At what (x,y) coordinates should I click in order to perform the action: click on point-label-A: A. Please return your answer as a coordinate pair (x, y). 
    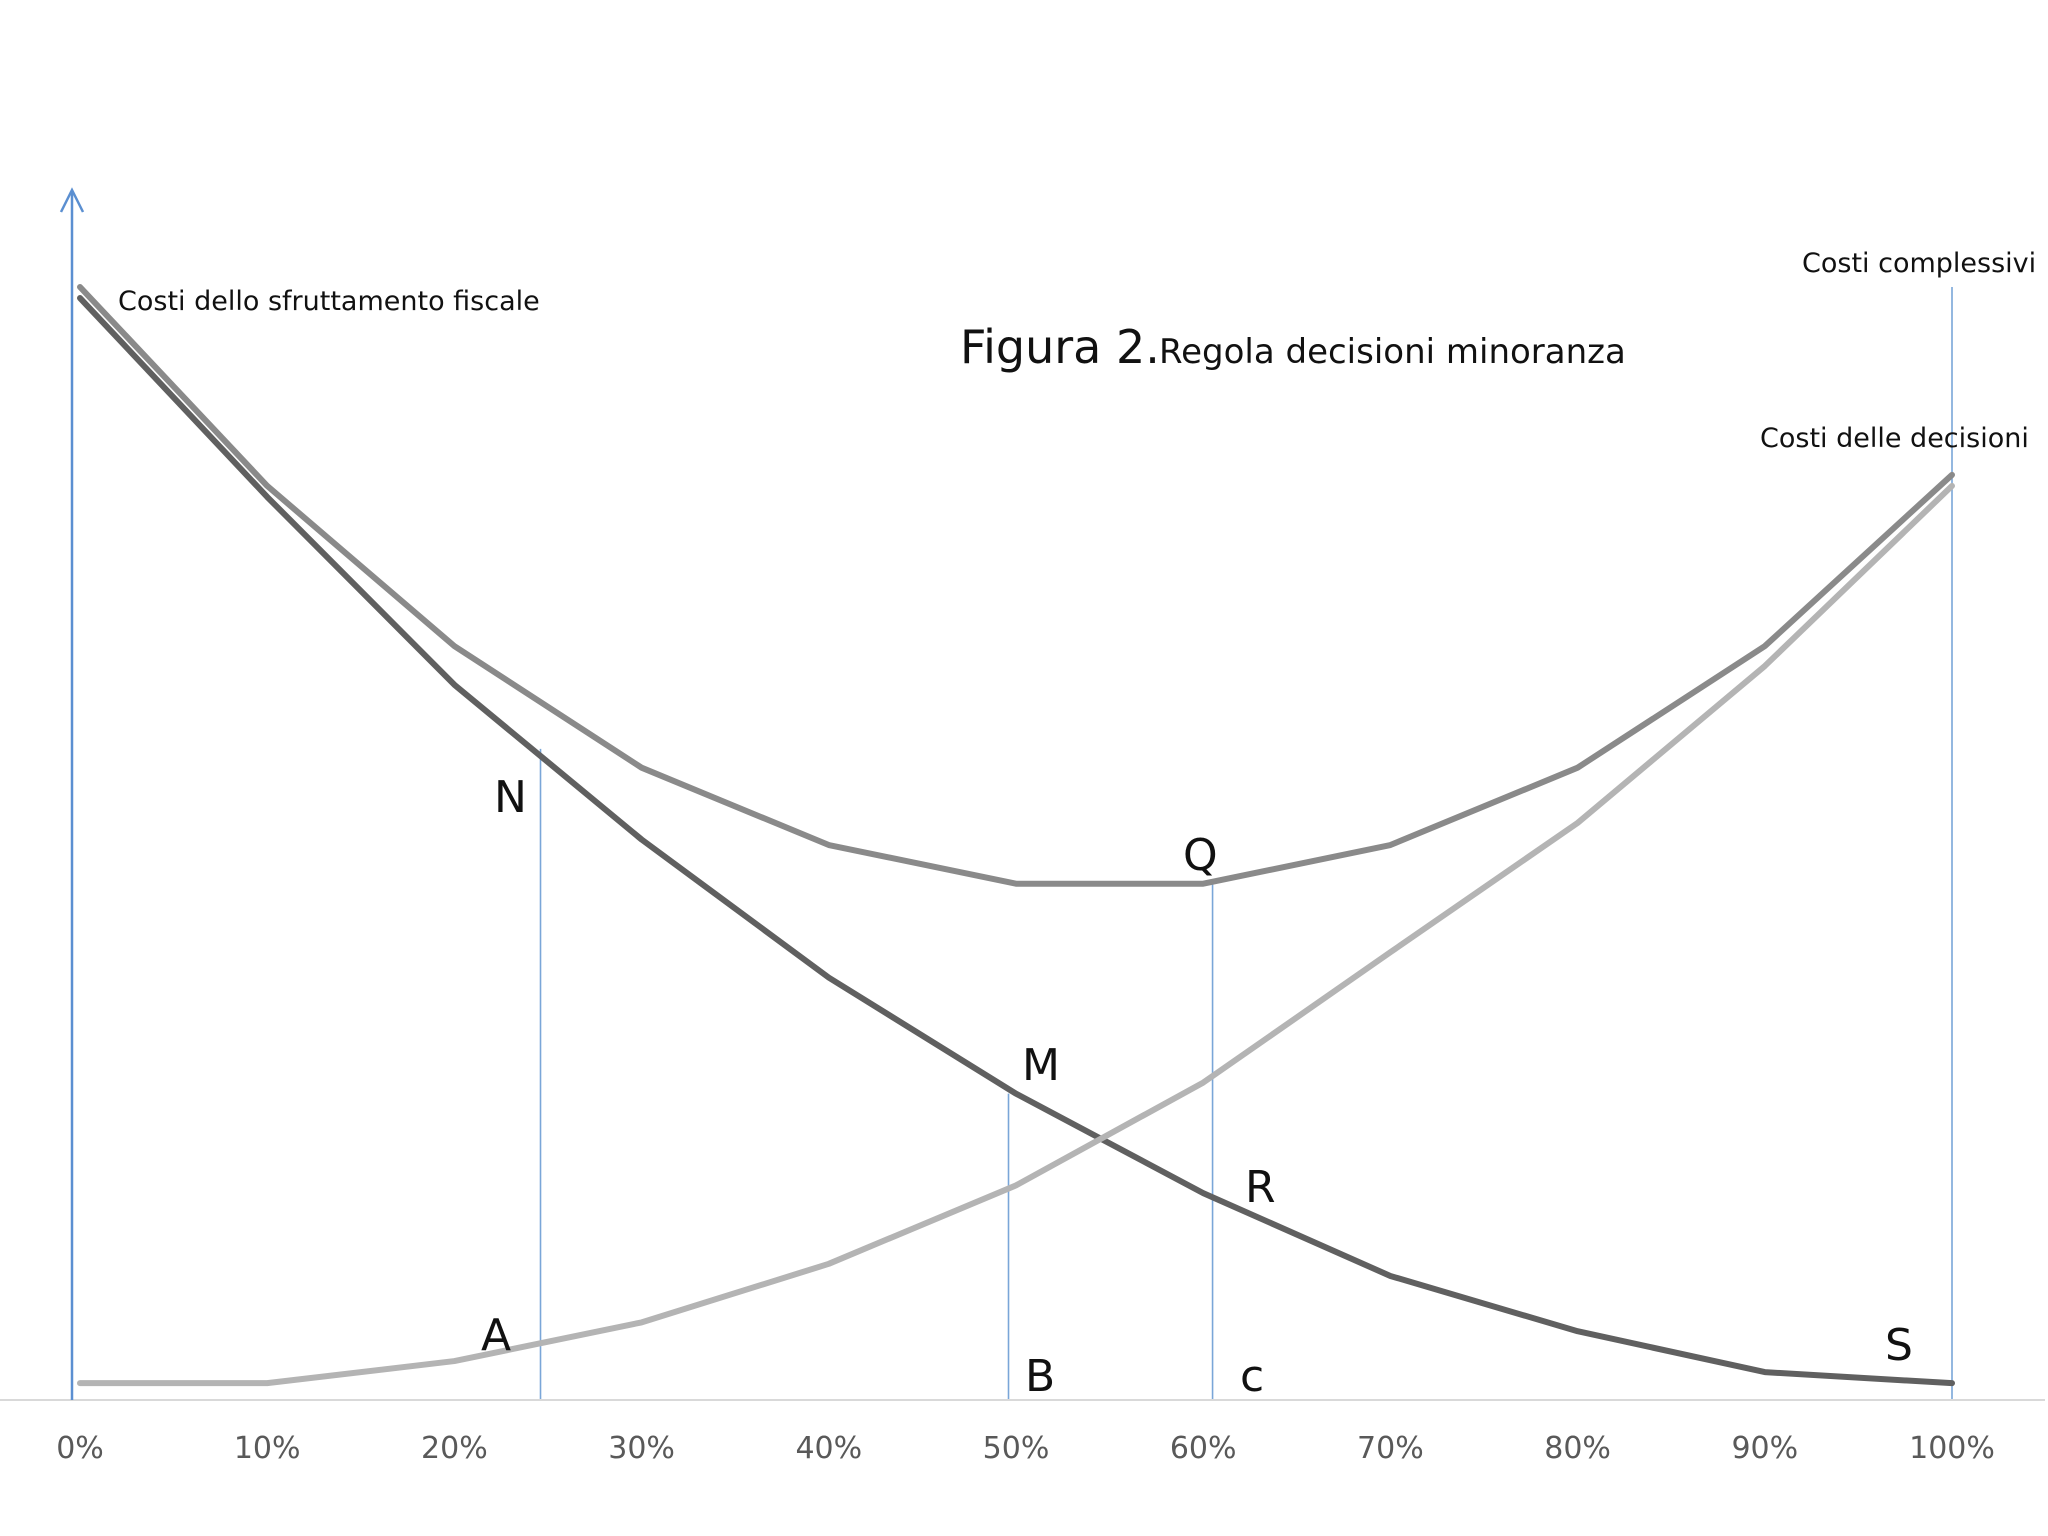
    Looking at the image, I should click on (496, 1335).